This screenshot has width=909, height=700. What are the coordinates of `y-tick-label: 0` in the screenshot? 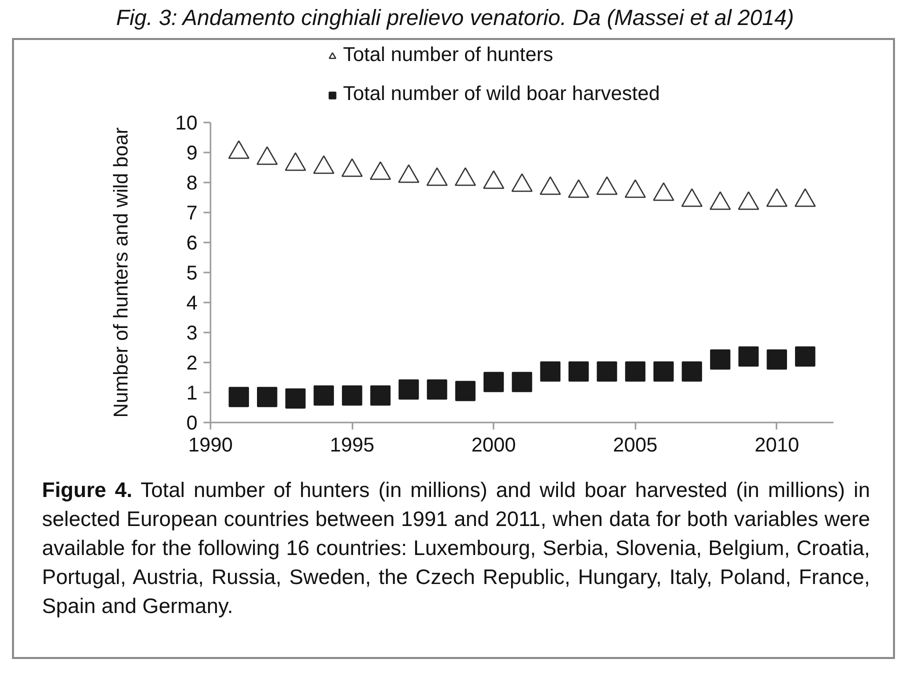 It's located at (192, 423).